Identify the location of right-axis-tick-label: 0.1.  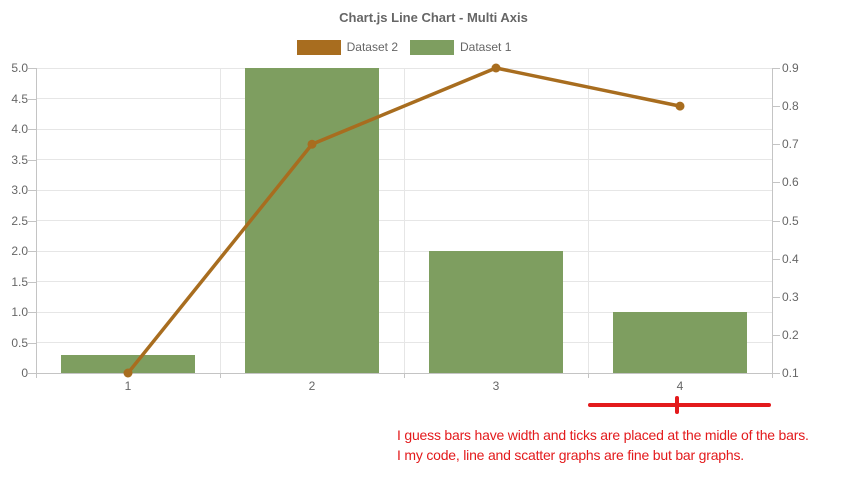
(790, 373).